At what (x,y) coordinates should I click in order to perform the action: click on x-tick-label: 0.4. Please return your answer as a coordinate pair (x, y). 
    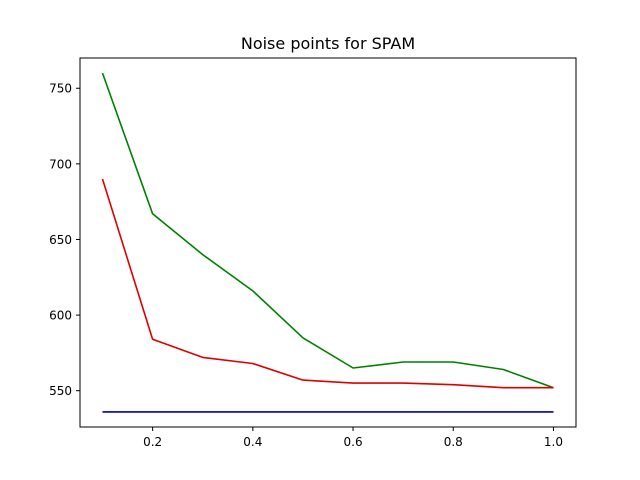
    Looking at the image, I should click on (252, 442).